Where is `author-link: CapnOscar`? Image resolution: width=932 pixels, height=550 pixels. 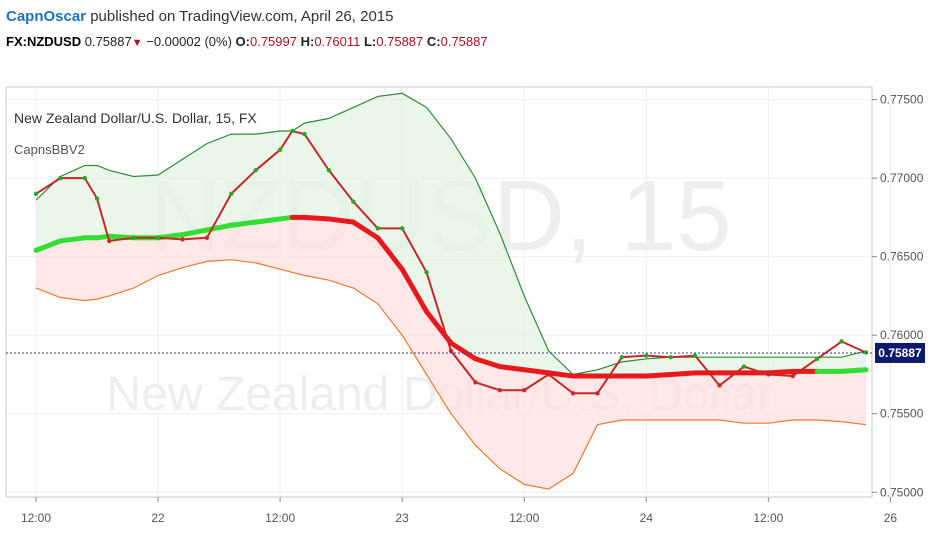 author-link: CapnOscar is located at coordinates (46, 16).